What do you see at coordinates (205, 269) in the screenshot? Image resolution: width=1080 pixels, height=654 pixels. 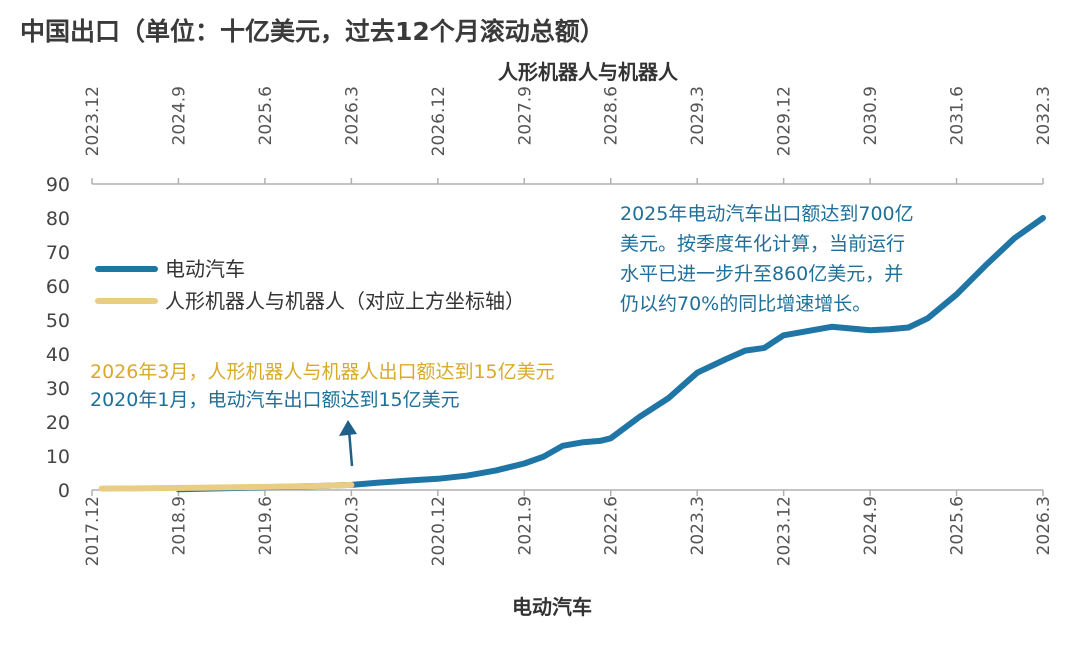 I see `legend-label-ev: 电动汽车` at bounding box center [205, 269].